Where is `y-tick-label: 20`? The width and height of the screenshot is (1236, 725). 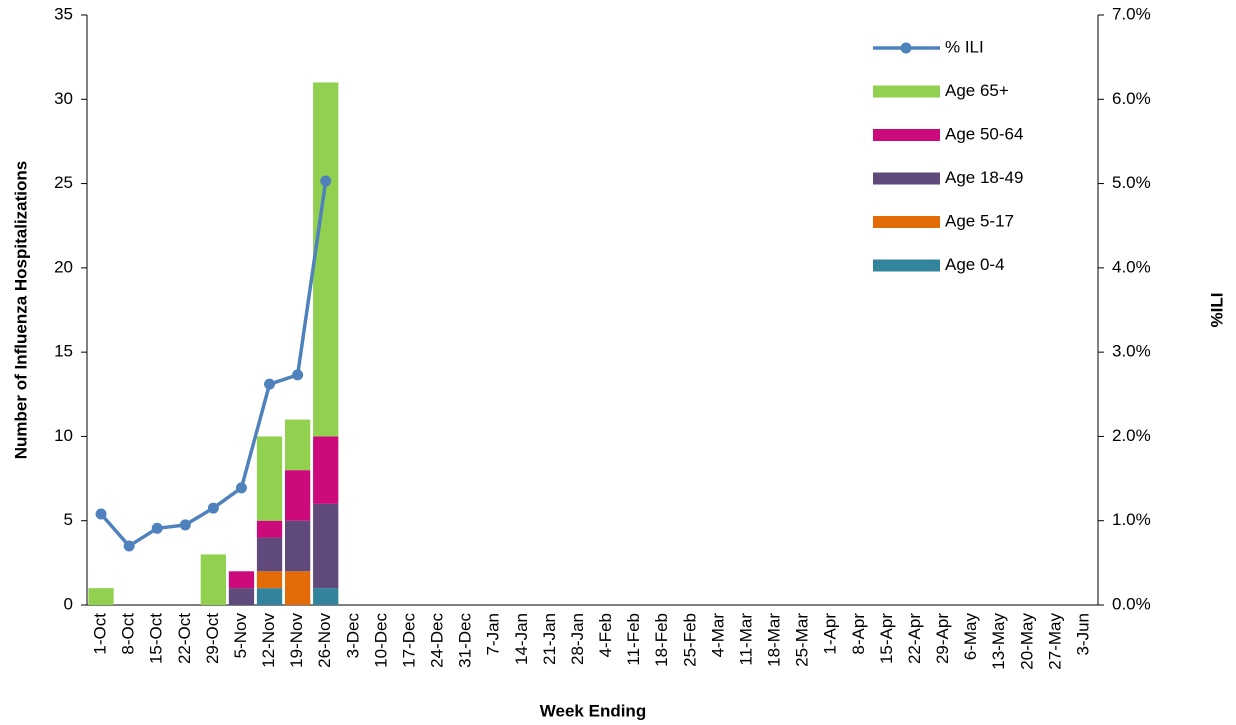 y-tick-label: 20 is located at coordinates (63, 266).